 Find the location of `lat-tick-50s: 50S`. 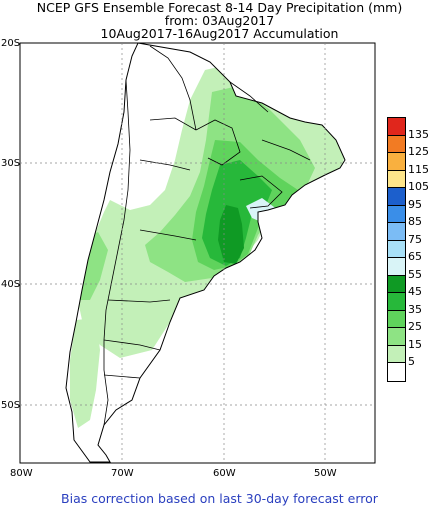

lat-tick-50s: 50S is located at coordinates (11, 405).